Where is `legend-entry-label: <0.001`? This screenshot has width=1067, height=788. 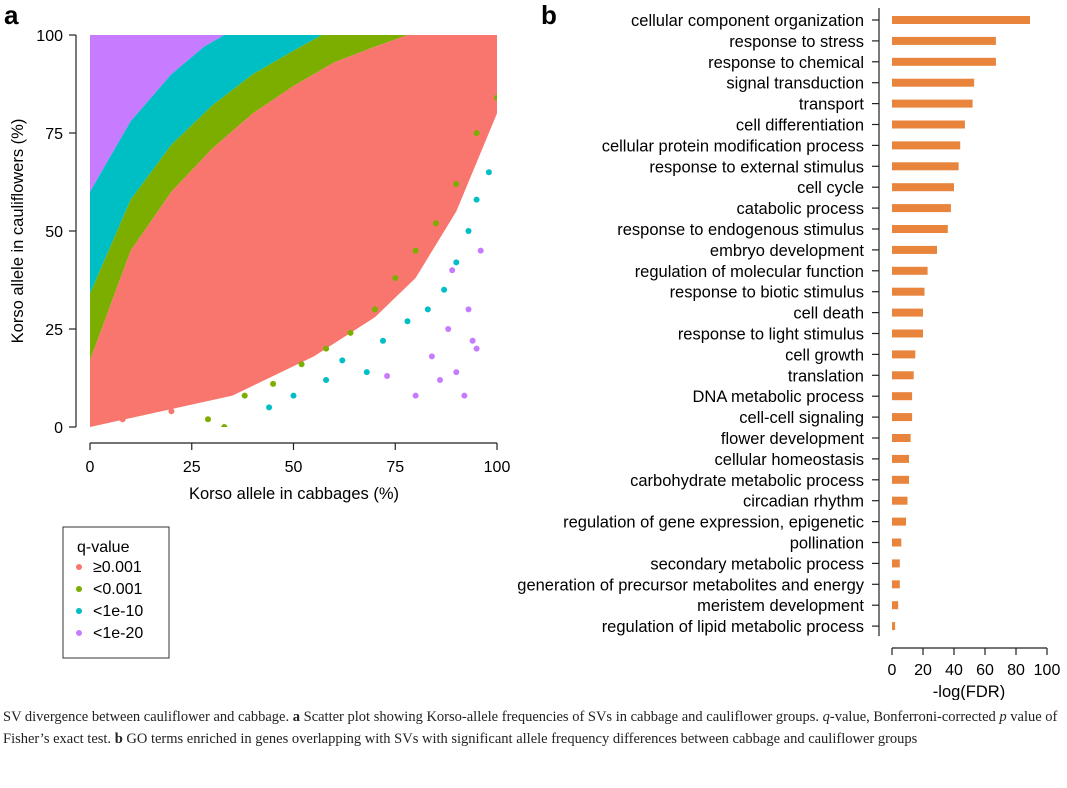
legend-entry-label: <0.001 is located at coordinates (117, 589).